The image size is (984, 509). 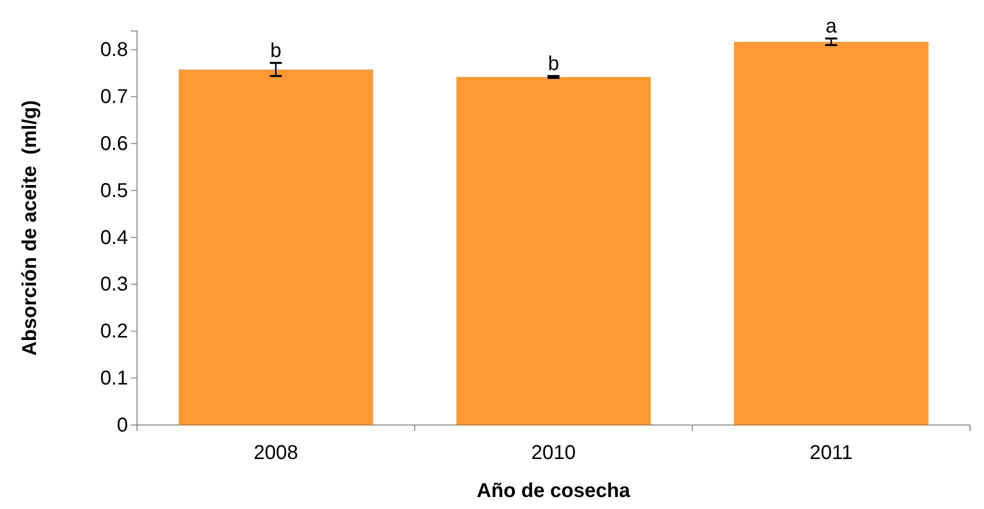 What do you see at coordinates (114, 285) in the screenshot?
I see `y-tick-label: 0.3` at bounding box center [114, 285].